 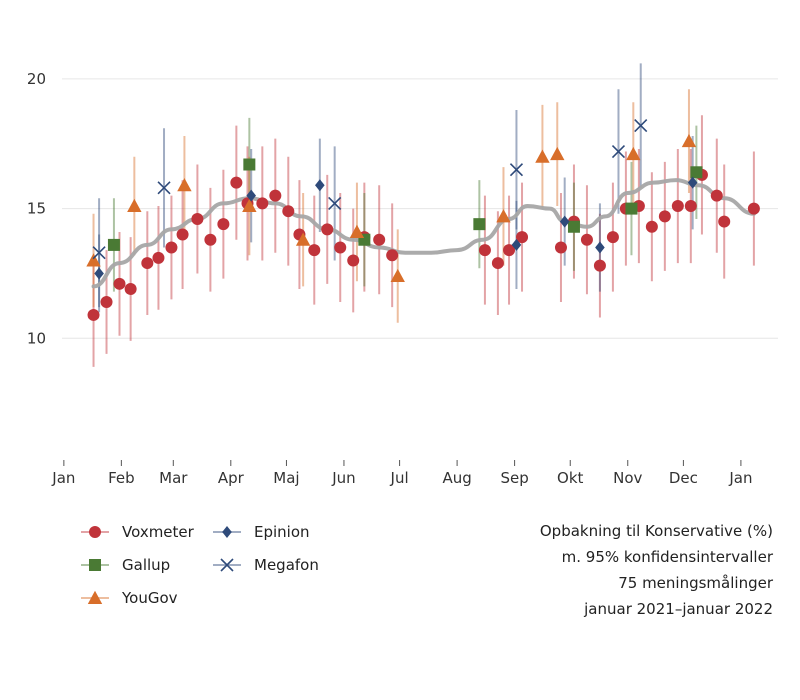 What do you see at coordinates (231, 478) in the screenshot?
I see `x-tick-label-3: Apr` at bounding box center [231, 478].